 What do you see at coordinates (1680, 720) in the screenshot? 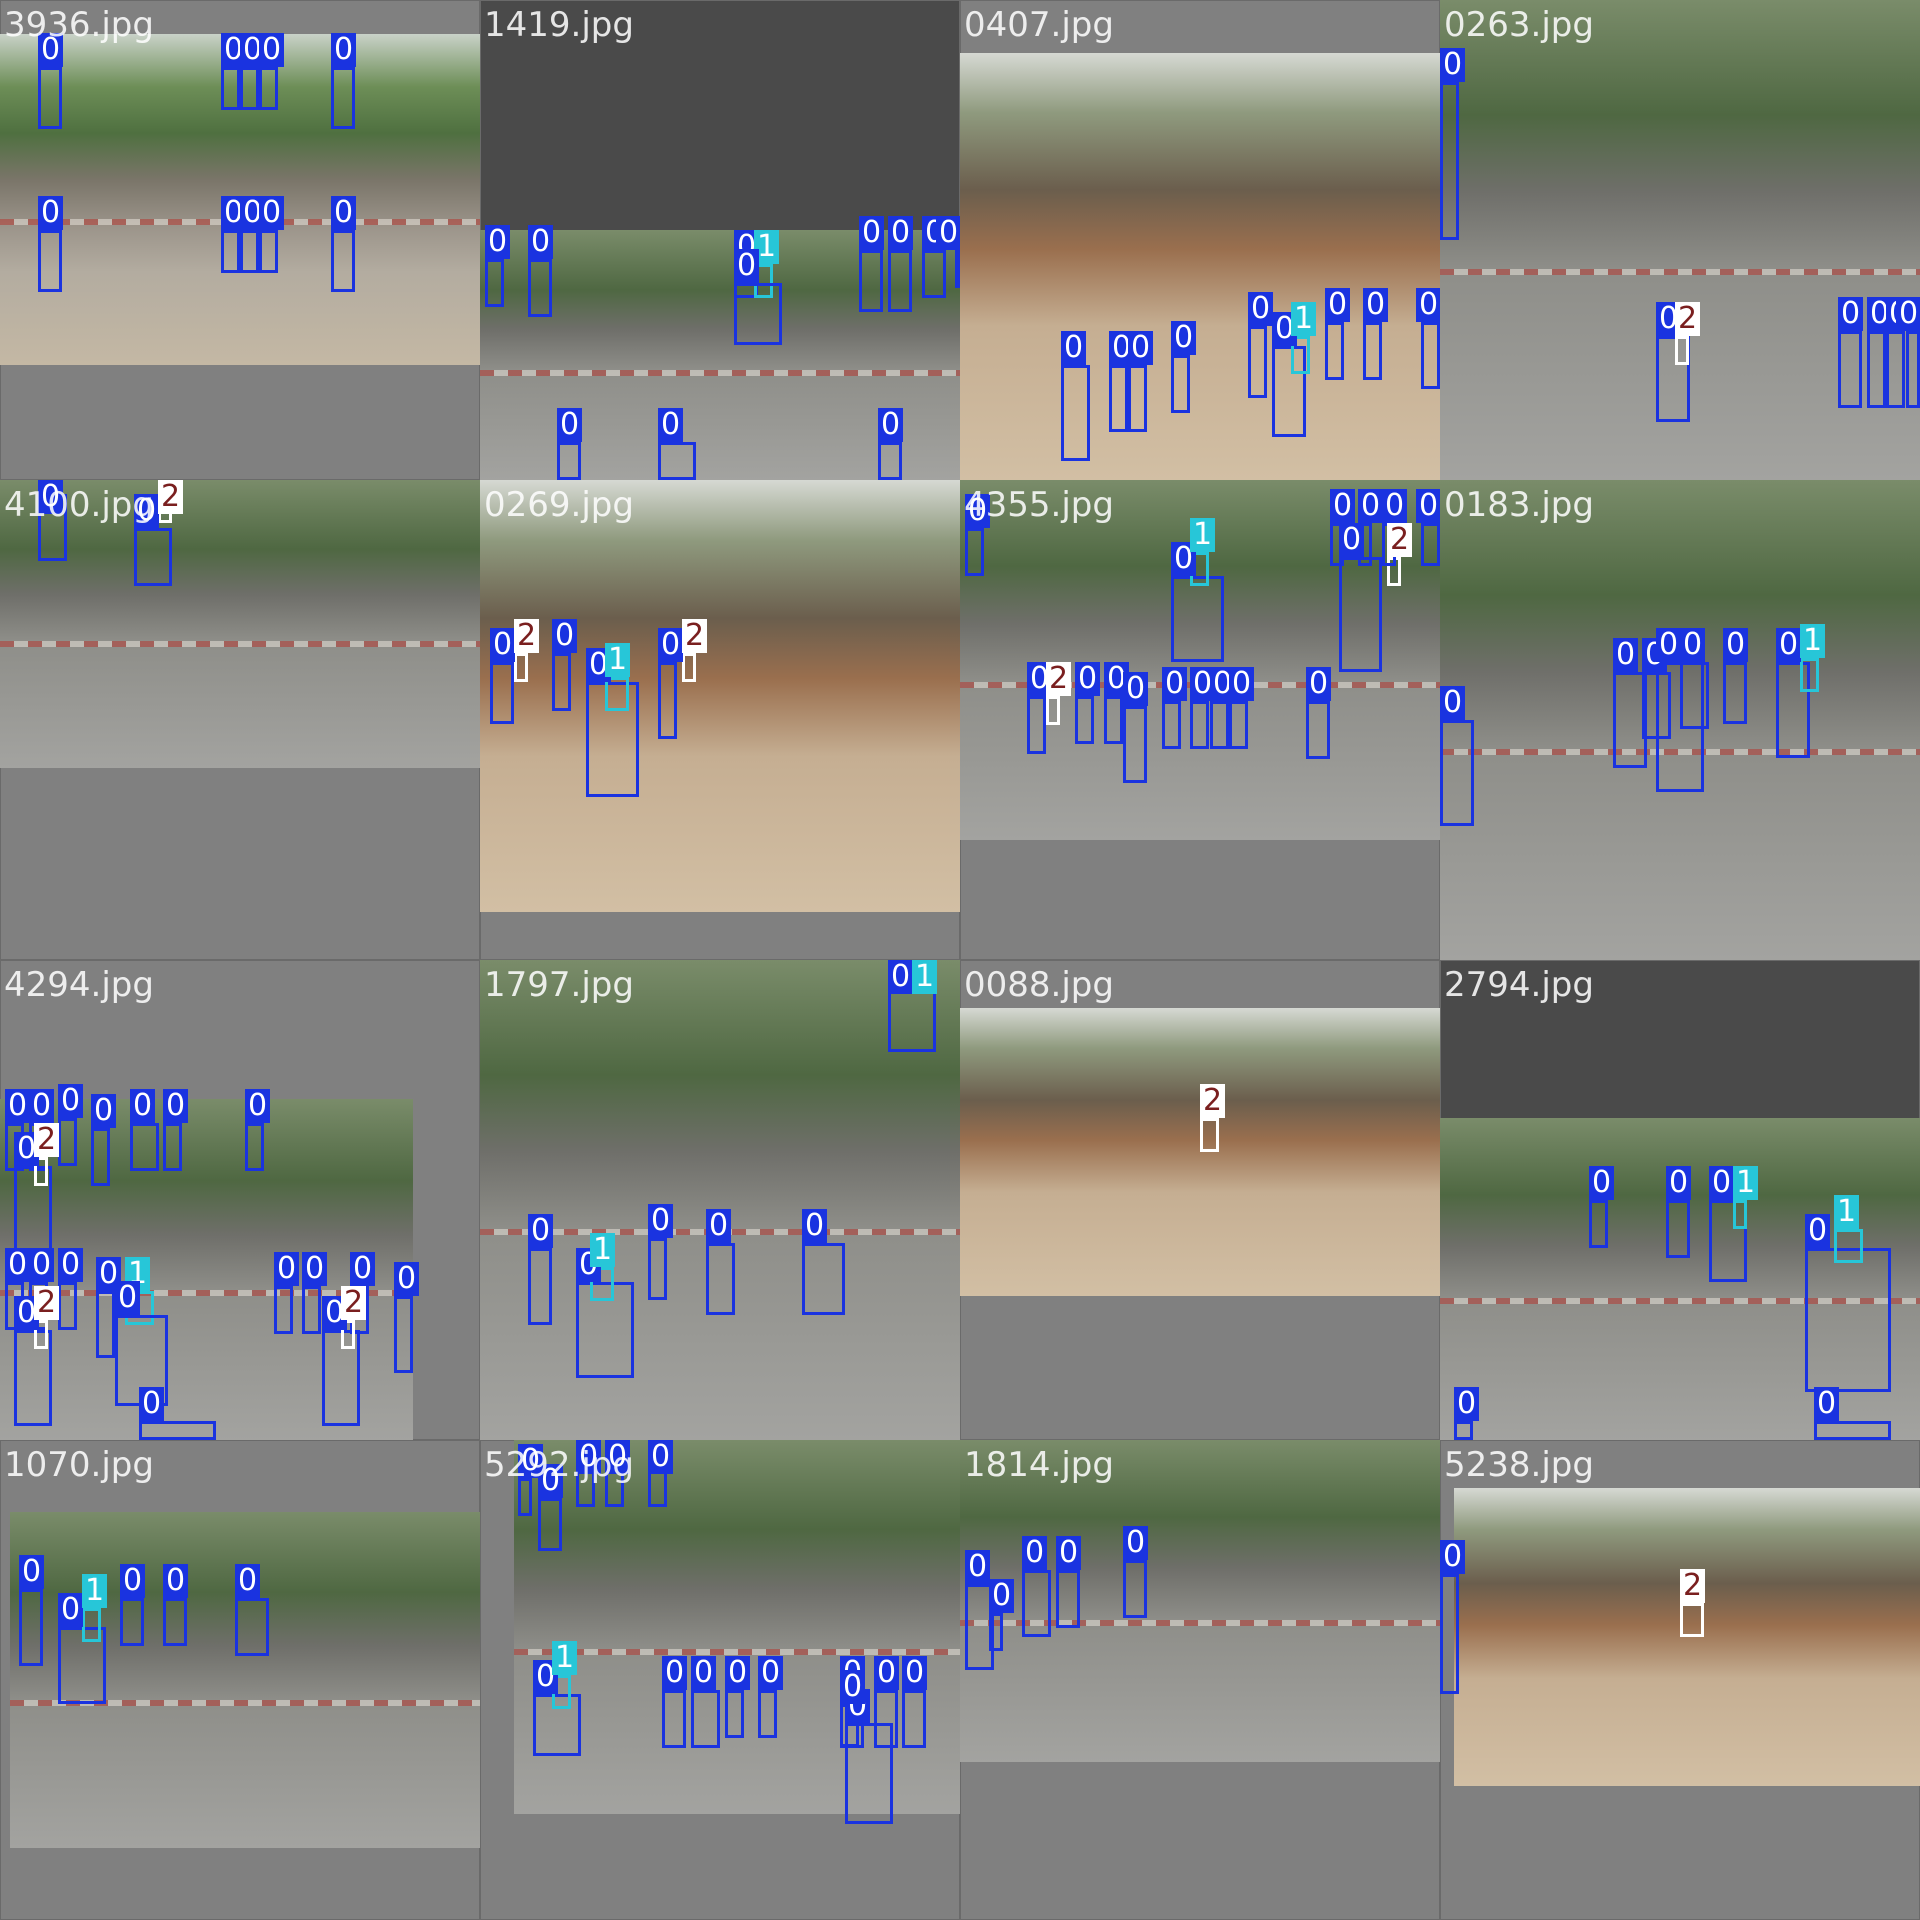
I see `image-tile: 0 0 0 0 0 0 0 1 0183.jpg` at bounding box center [1680, 720].